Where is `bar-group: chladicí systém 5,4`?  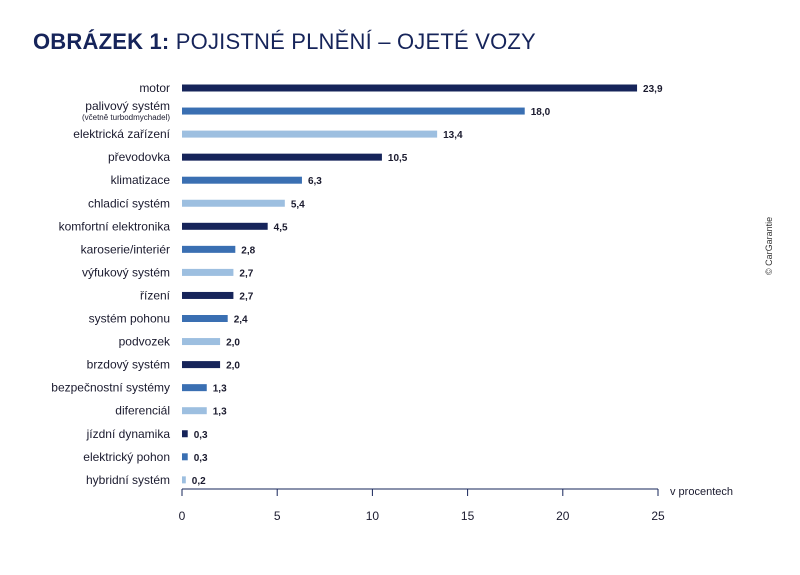 bar-group: chladicí systém 5,4 is located at coordinates (196, 203).